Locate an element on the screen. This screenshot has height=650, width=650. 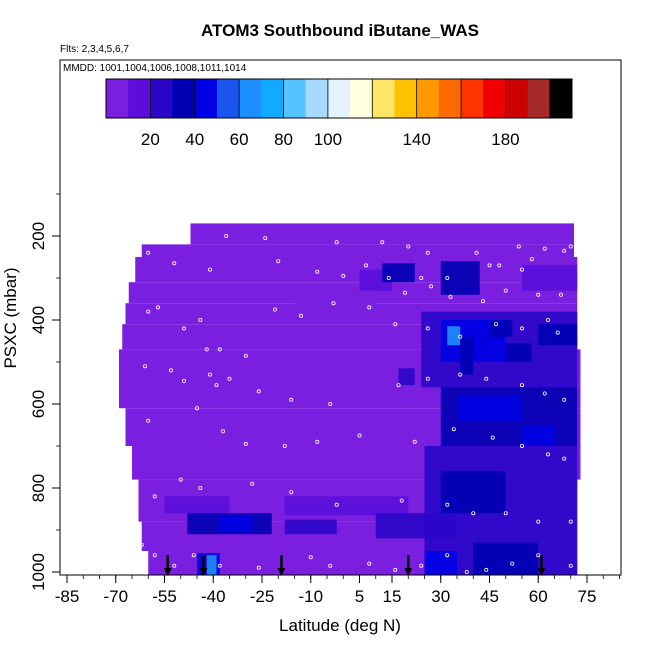
x-tick-label: 45 is located at coordinates (489, 596).